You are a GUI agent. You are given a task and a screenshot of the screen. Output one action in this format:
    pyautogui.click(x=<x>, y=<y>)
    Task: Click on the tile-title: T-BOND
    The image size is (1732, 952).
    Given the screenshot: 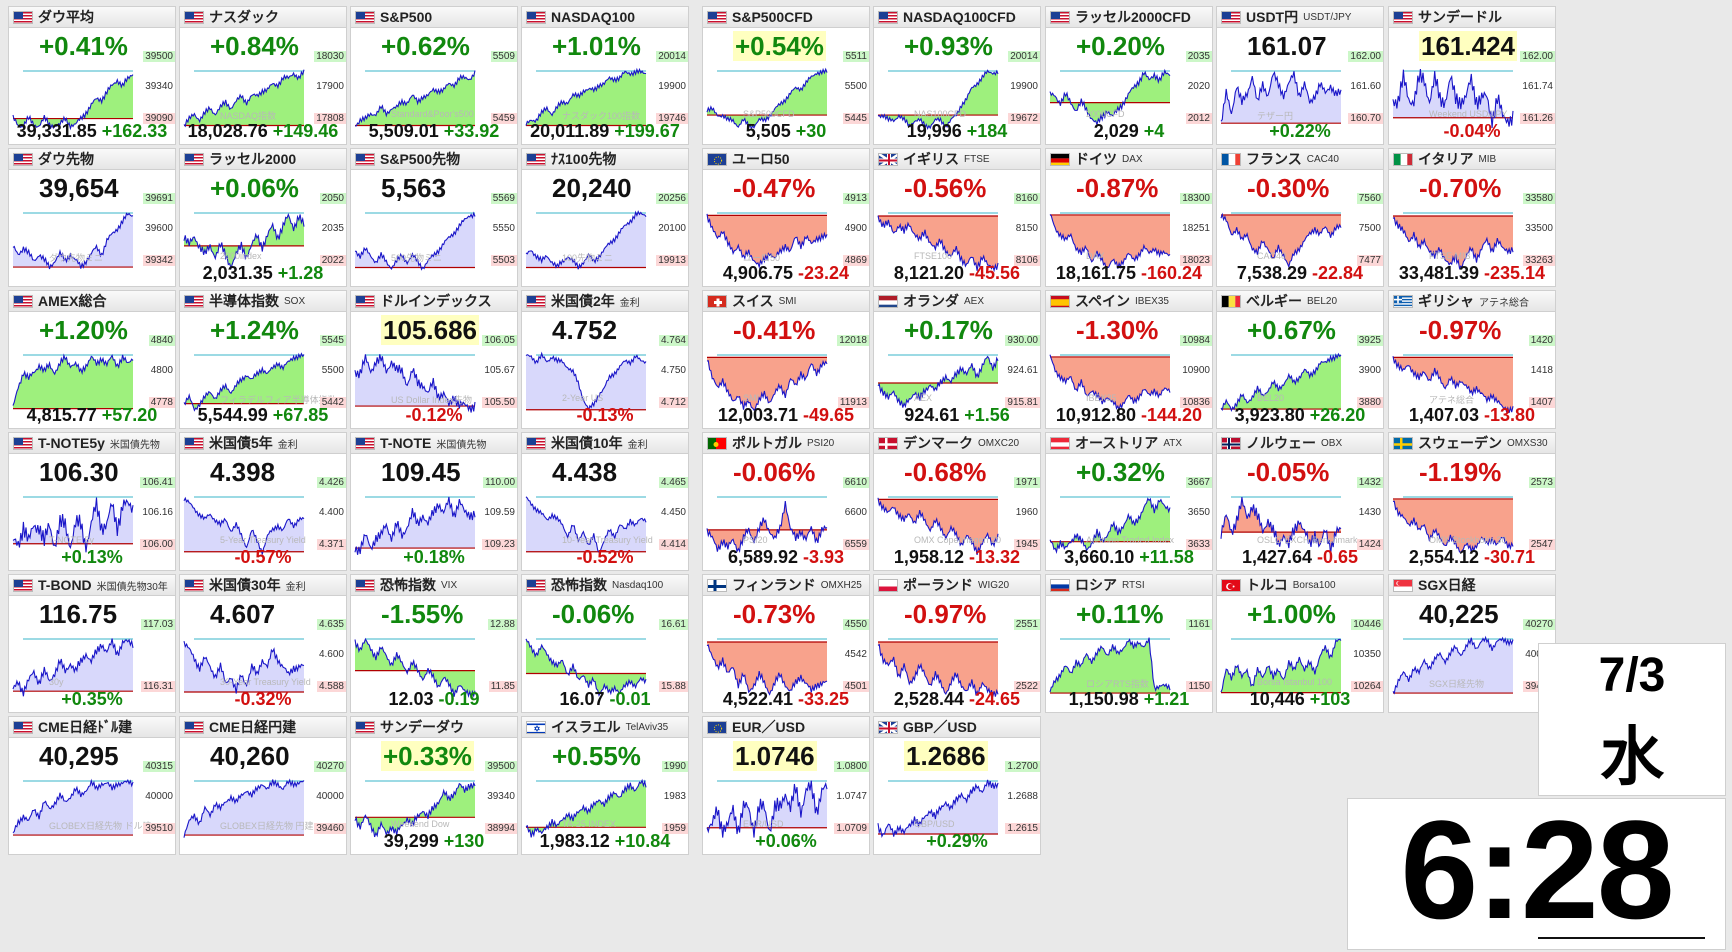 What is the action you would take?
    pyautogui.click(x=65, y=585)
    